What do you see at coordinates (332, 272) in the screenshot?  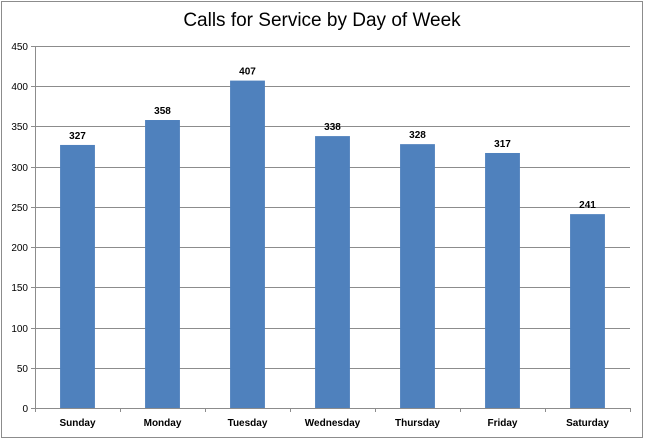 I see `bar-wednesday` at bounding box center [332, 272].